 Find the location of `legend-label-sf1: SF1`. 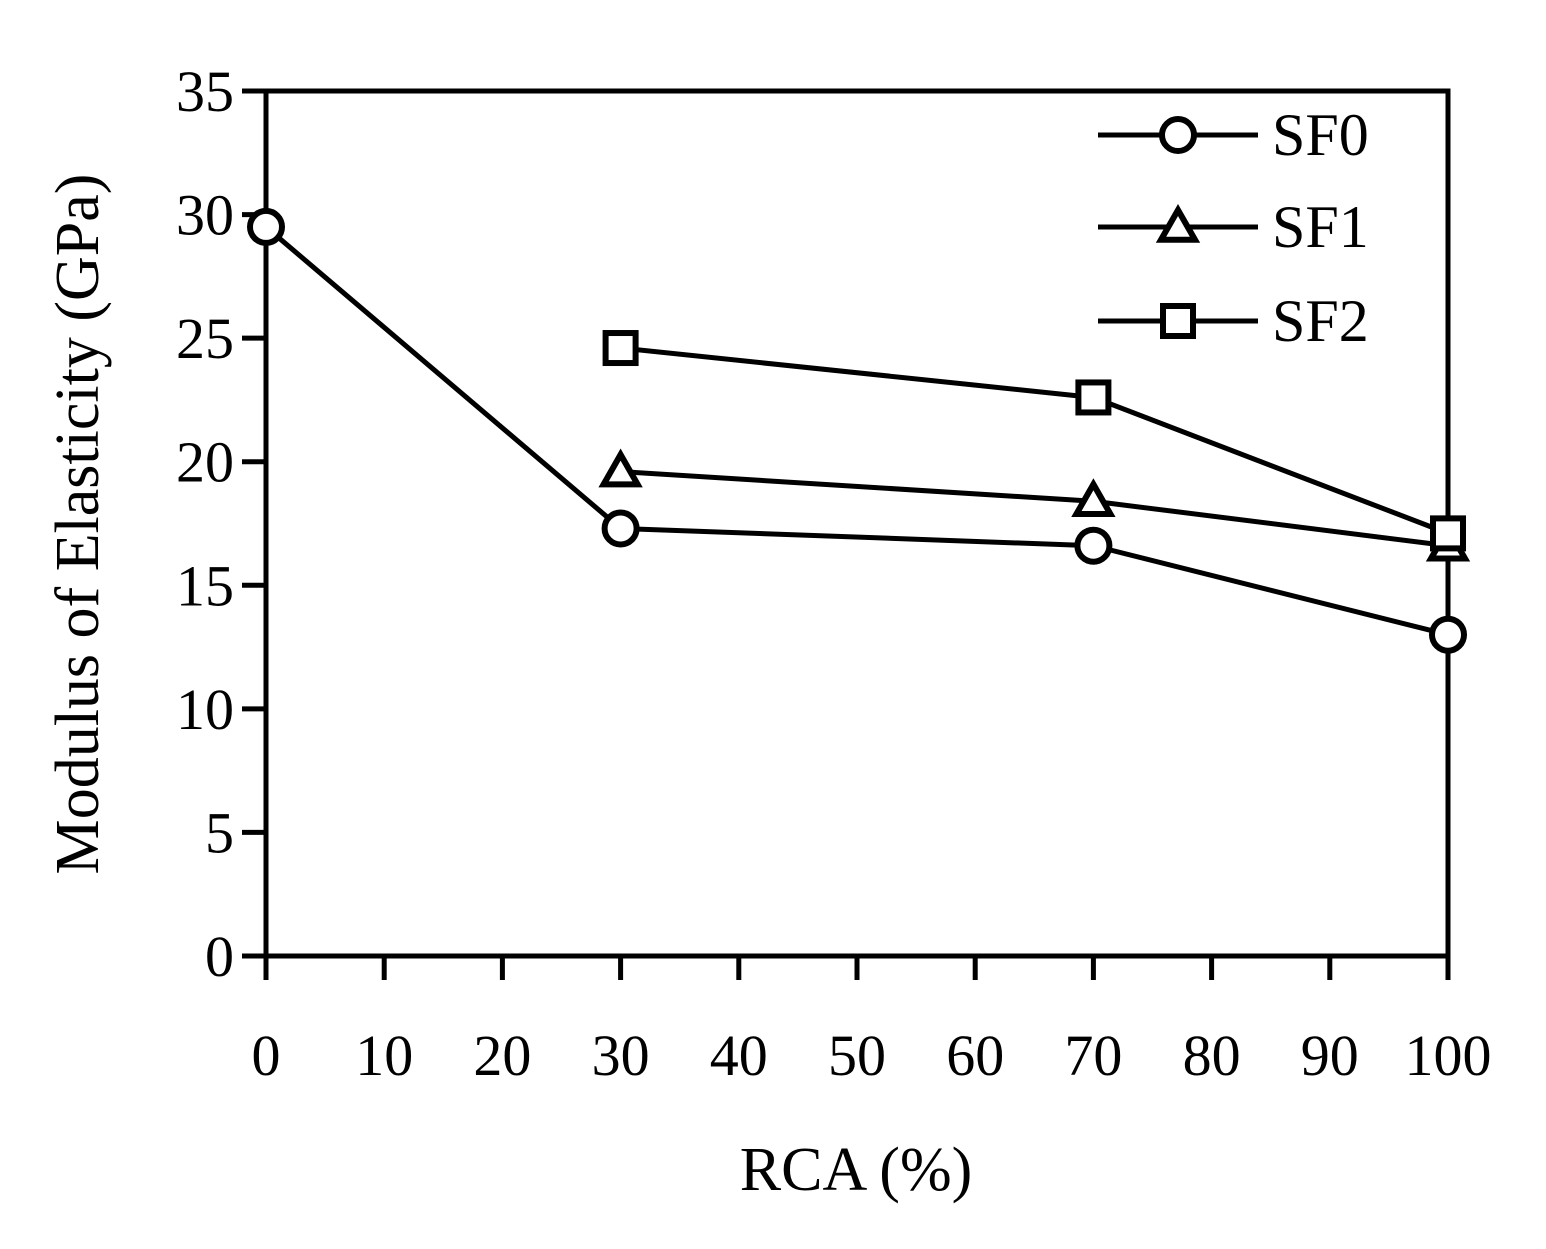

legend-label-sf1: SF1 is located at coordinates (1320, 227).